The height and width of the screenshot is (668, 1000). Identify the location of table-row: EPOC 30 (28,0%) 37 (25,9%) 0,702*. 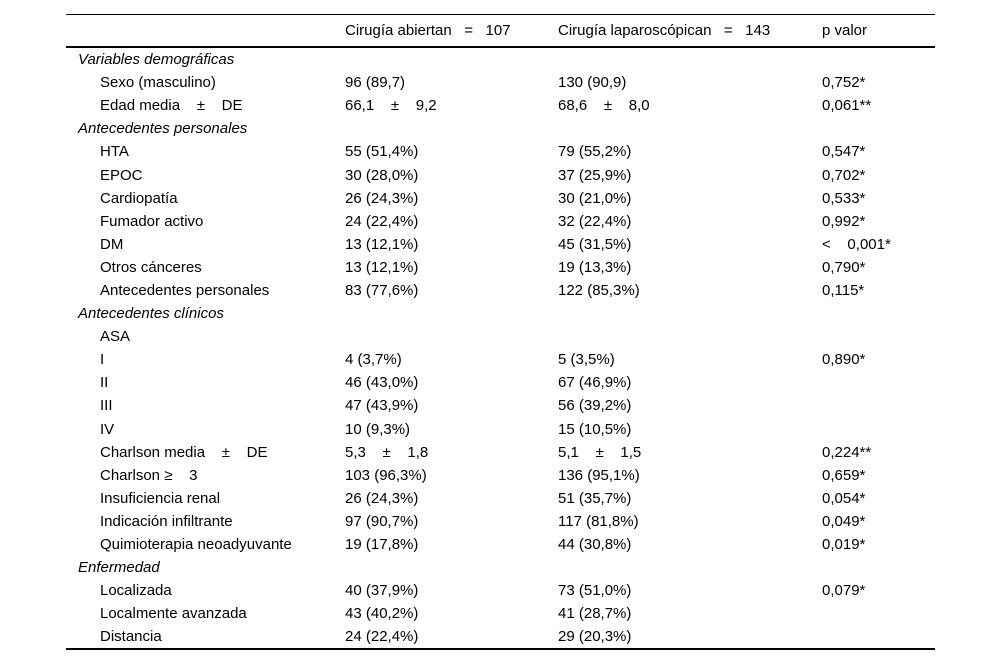
(500, 174).